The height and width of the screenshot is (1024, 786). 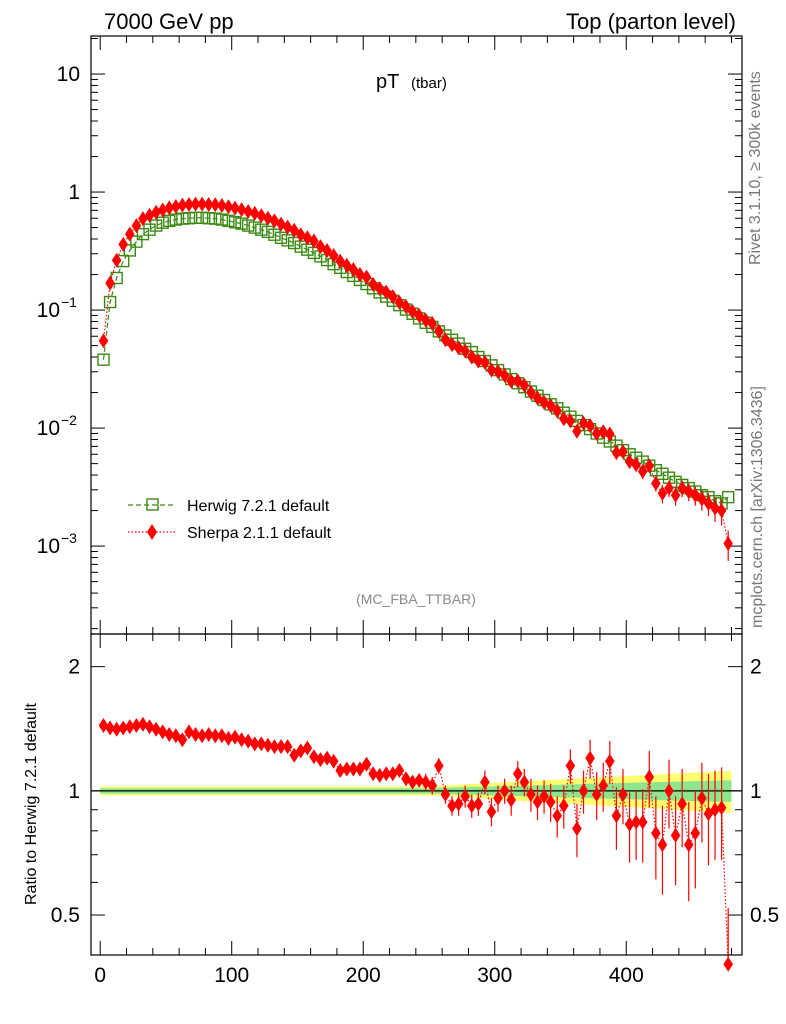 I want to click on legend-herwig-label: Herwig 7.2.1 default, so click(x=258, y=506).